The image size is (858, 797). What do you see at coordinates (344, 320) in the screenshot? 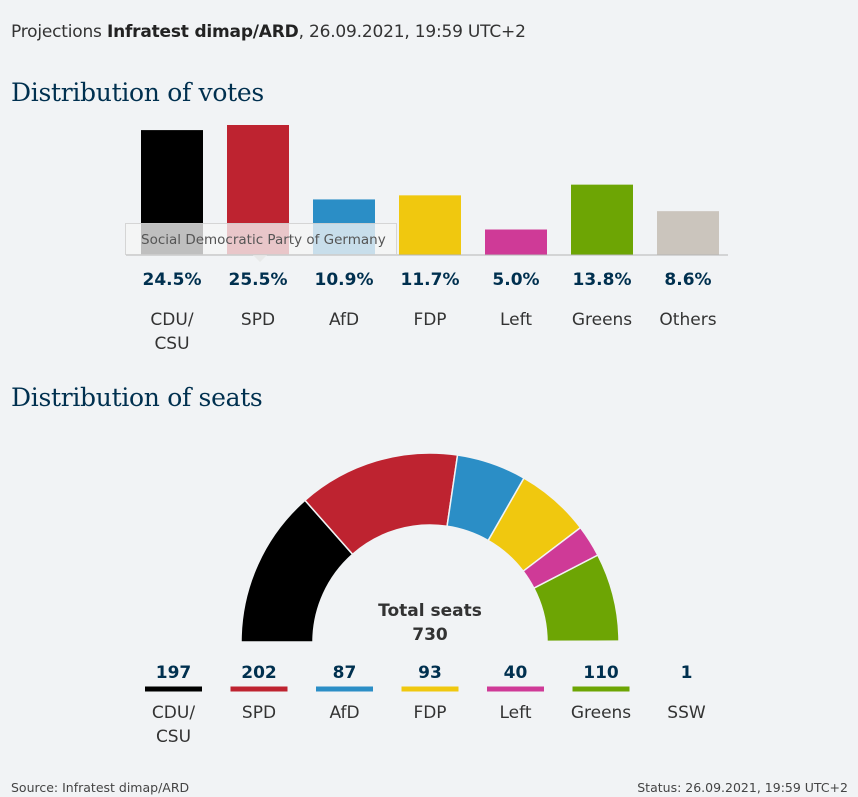
I see `vote-category-afd: AfD` at bounding box center [344, 320].